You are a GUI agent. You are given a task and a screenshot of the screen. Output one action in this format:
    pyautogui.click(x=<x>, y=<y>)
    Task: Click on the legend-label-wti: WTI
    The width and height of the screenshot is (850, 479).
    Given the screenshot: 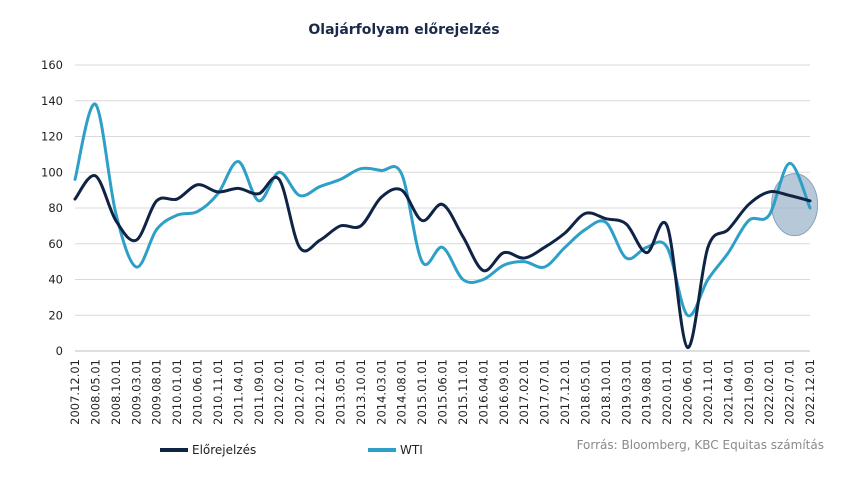 What is the action you would take?
    pyautogui.click(x=411, y=450)
    